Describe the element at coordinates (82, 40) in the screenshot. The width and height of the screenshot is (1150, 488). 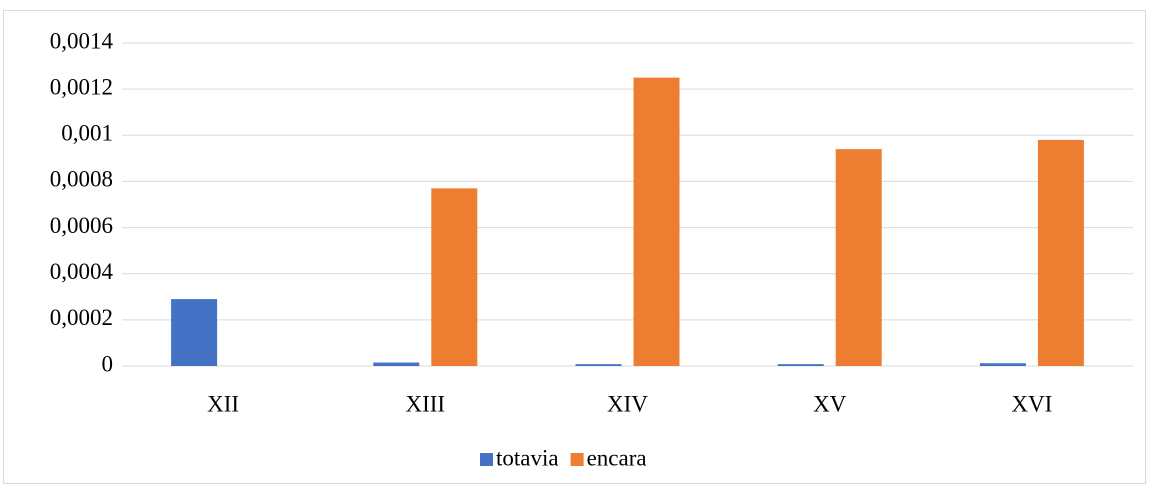
I see `y-tick-label: 0,0014` at that location.